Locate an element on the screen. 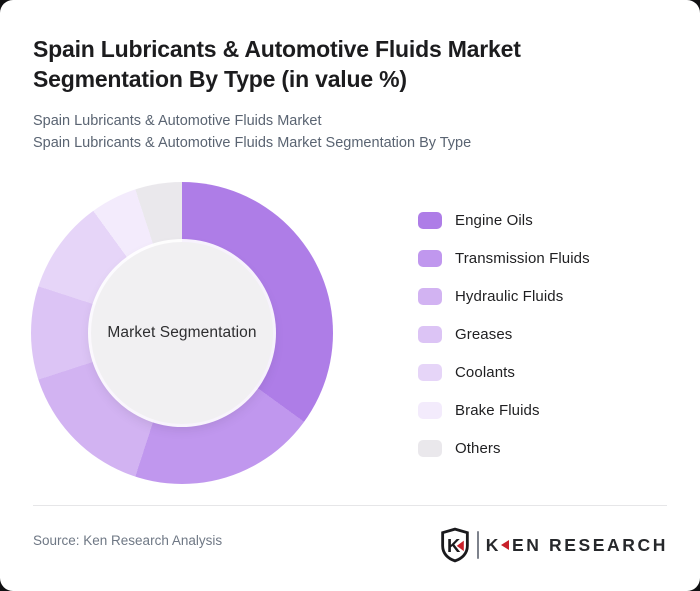  legend-item: Greases is located at coordinates (504, 334).